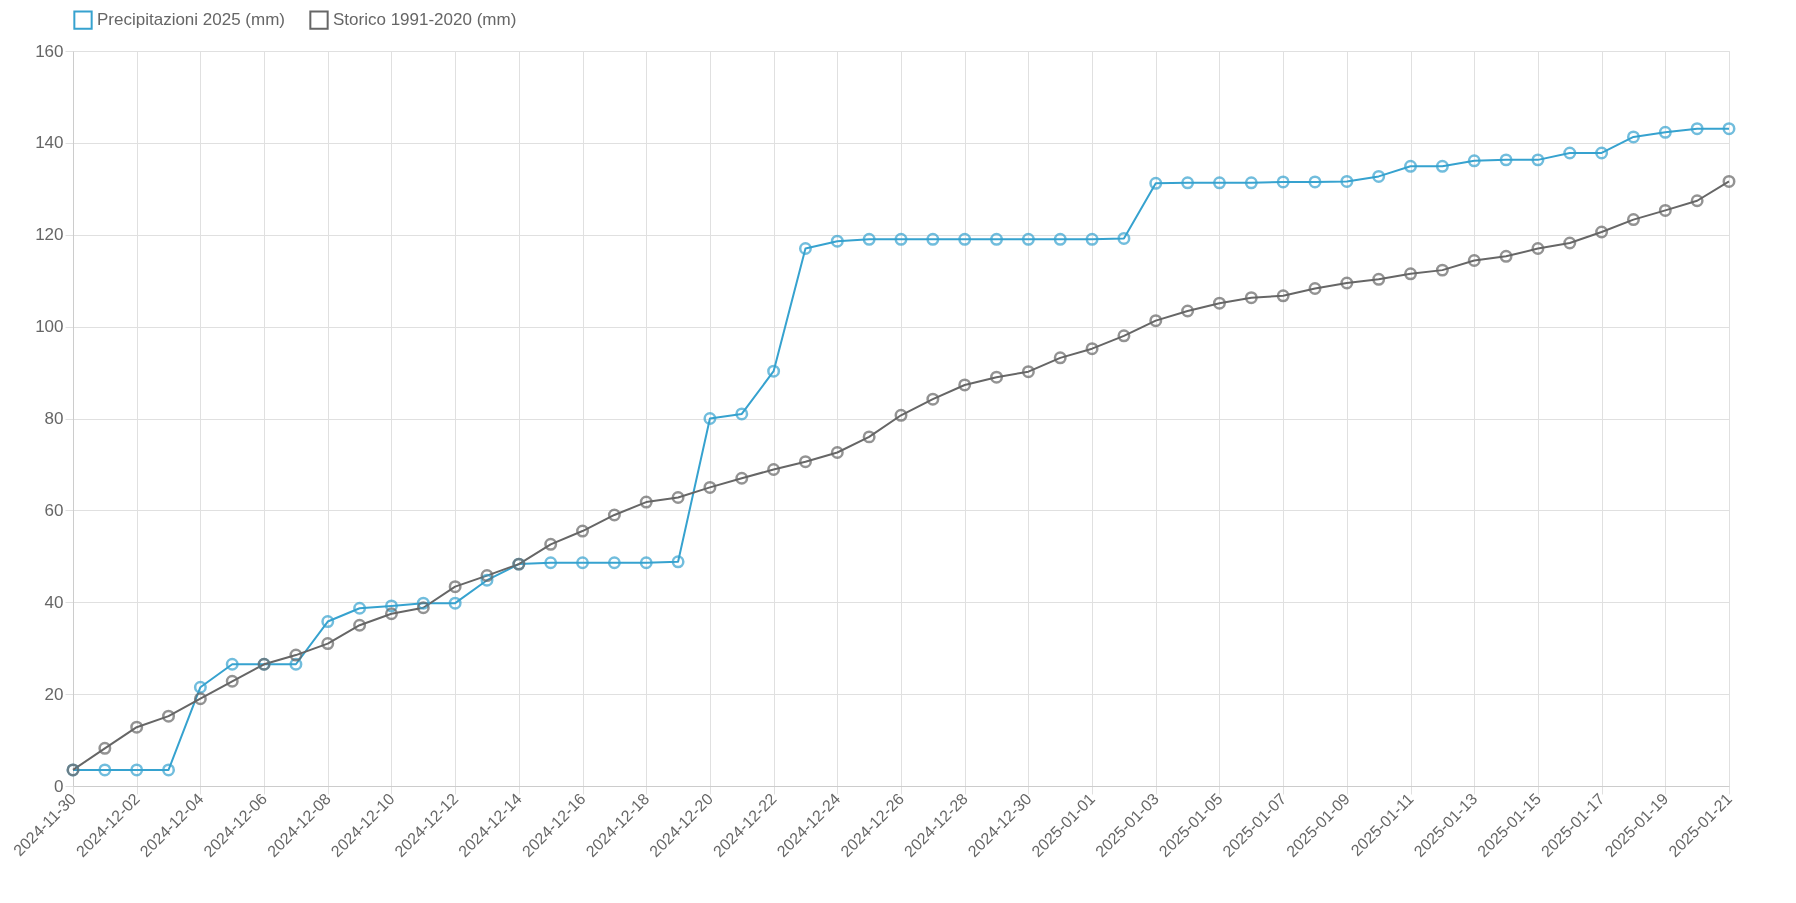 The width and height of the screenshot is (1796, 903). What do you see at coordinates (191, 20) in the screenshot?
I see `legend-label: Precipitazioni 2025 (mm)` at bounding box center [191, 20].